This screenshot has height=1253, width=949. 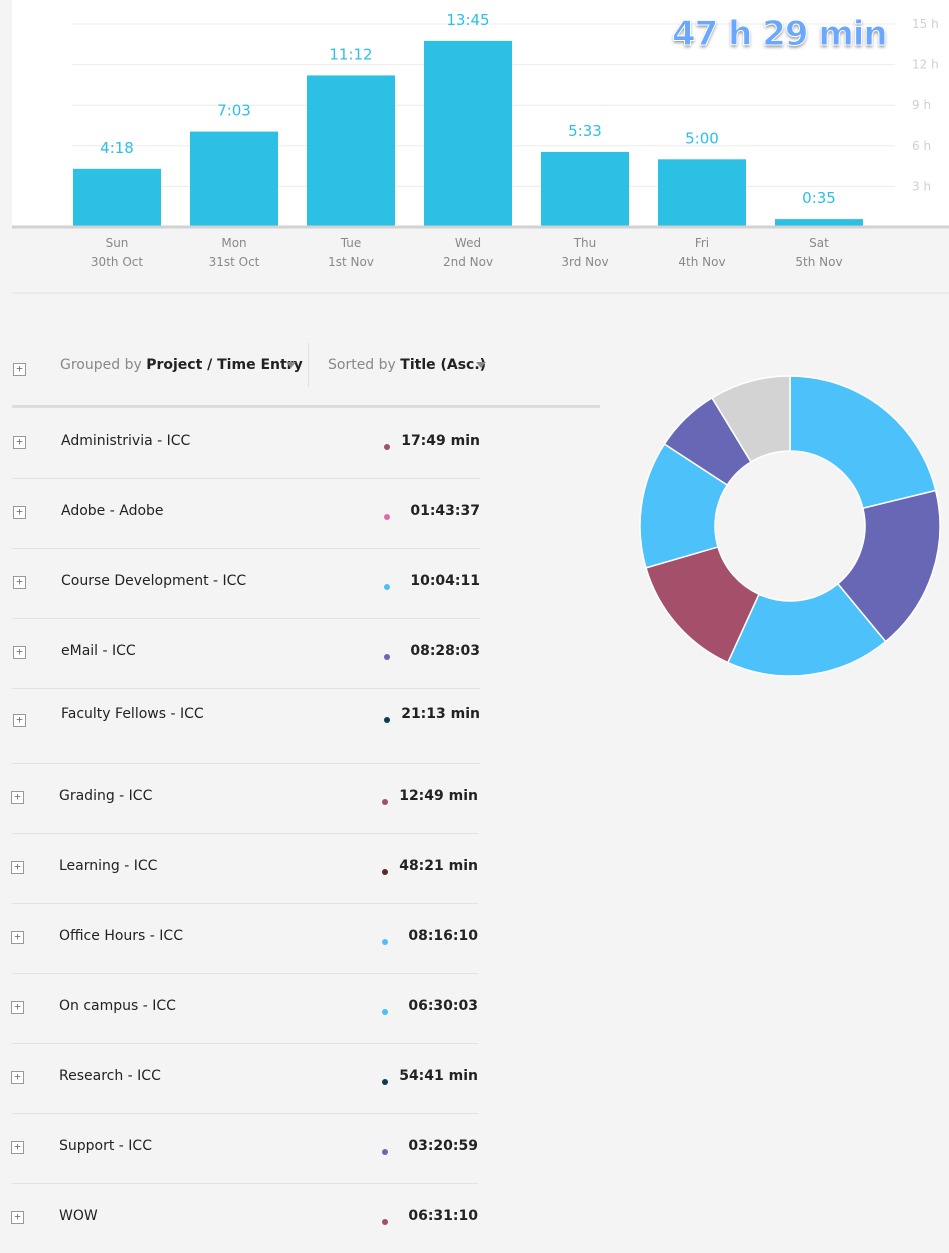 I want to click on project-row: + Administrivia - ICC 17:49 min, so click(x=246, y=443).